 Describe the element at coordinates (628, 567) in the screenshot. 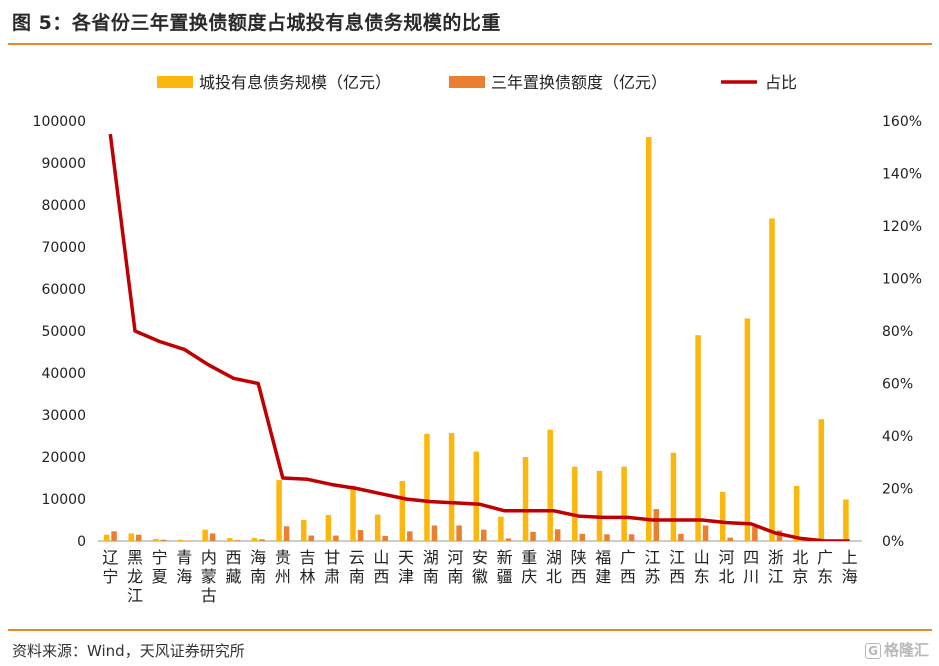

I see `x-tick-label: 广西` at that location.